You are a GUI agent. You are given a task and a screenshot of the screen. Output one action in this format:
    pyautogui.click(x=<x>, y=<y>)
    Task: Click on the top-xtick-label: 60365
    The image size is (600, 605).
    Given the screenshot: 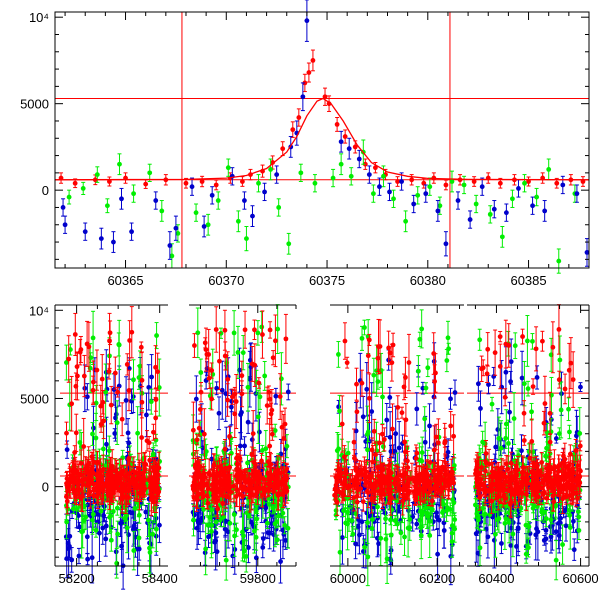 What is the action you would take?
    pyautogui.click(x=125, y=280)
    